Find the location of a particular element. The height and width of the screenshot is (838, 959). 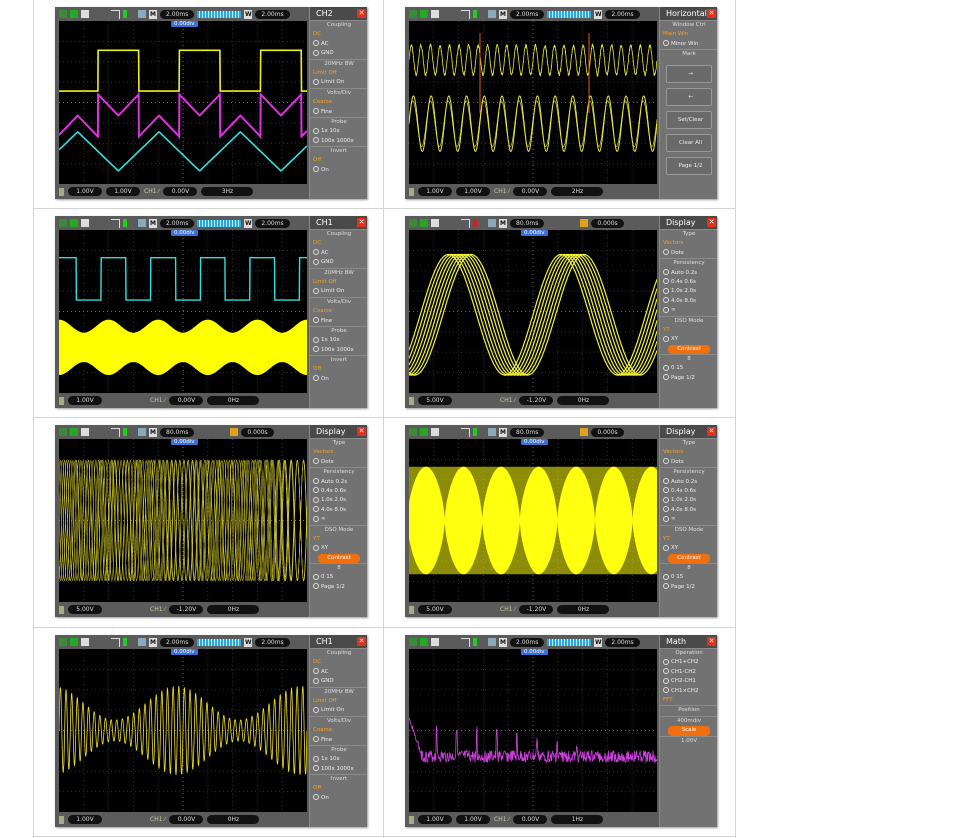

menu-item: ∞ is located at coordinates (688, 310).